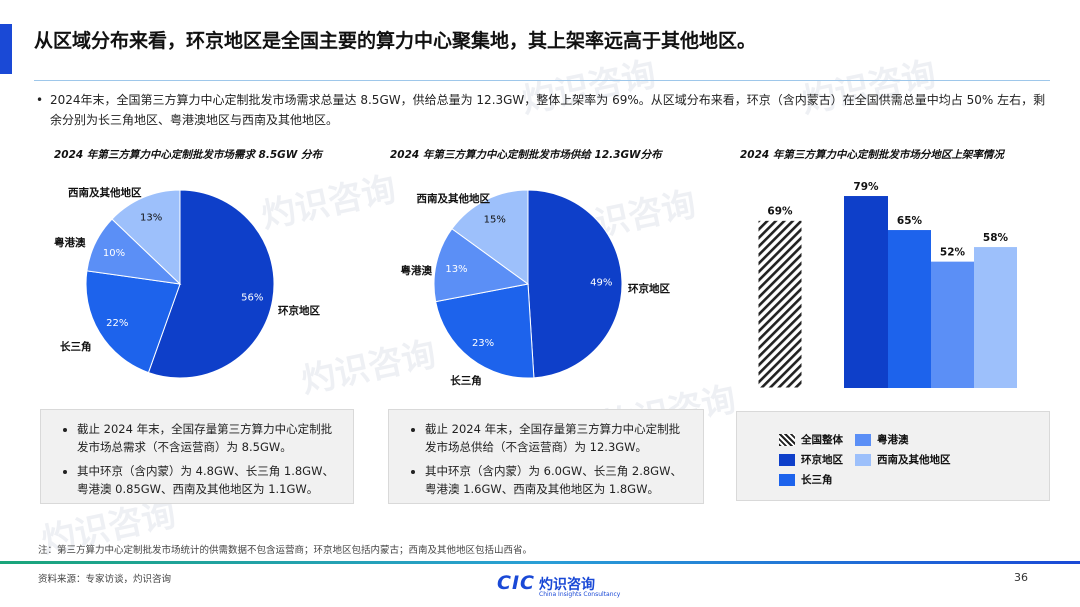  Describe the element at coordinates (787, 439) in the screenshot. I see `legend-swatch-hatch` at that location.